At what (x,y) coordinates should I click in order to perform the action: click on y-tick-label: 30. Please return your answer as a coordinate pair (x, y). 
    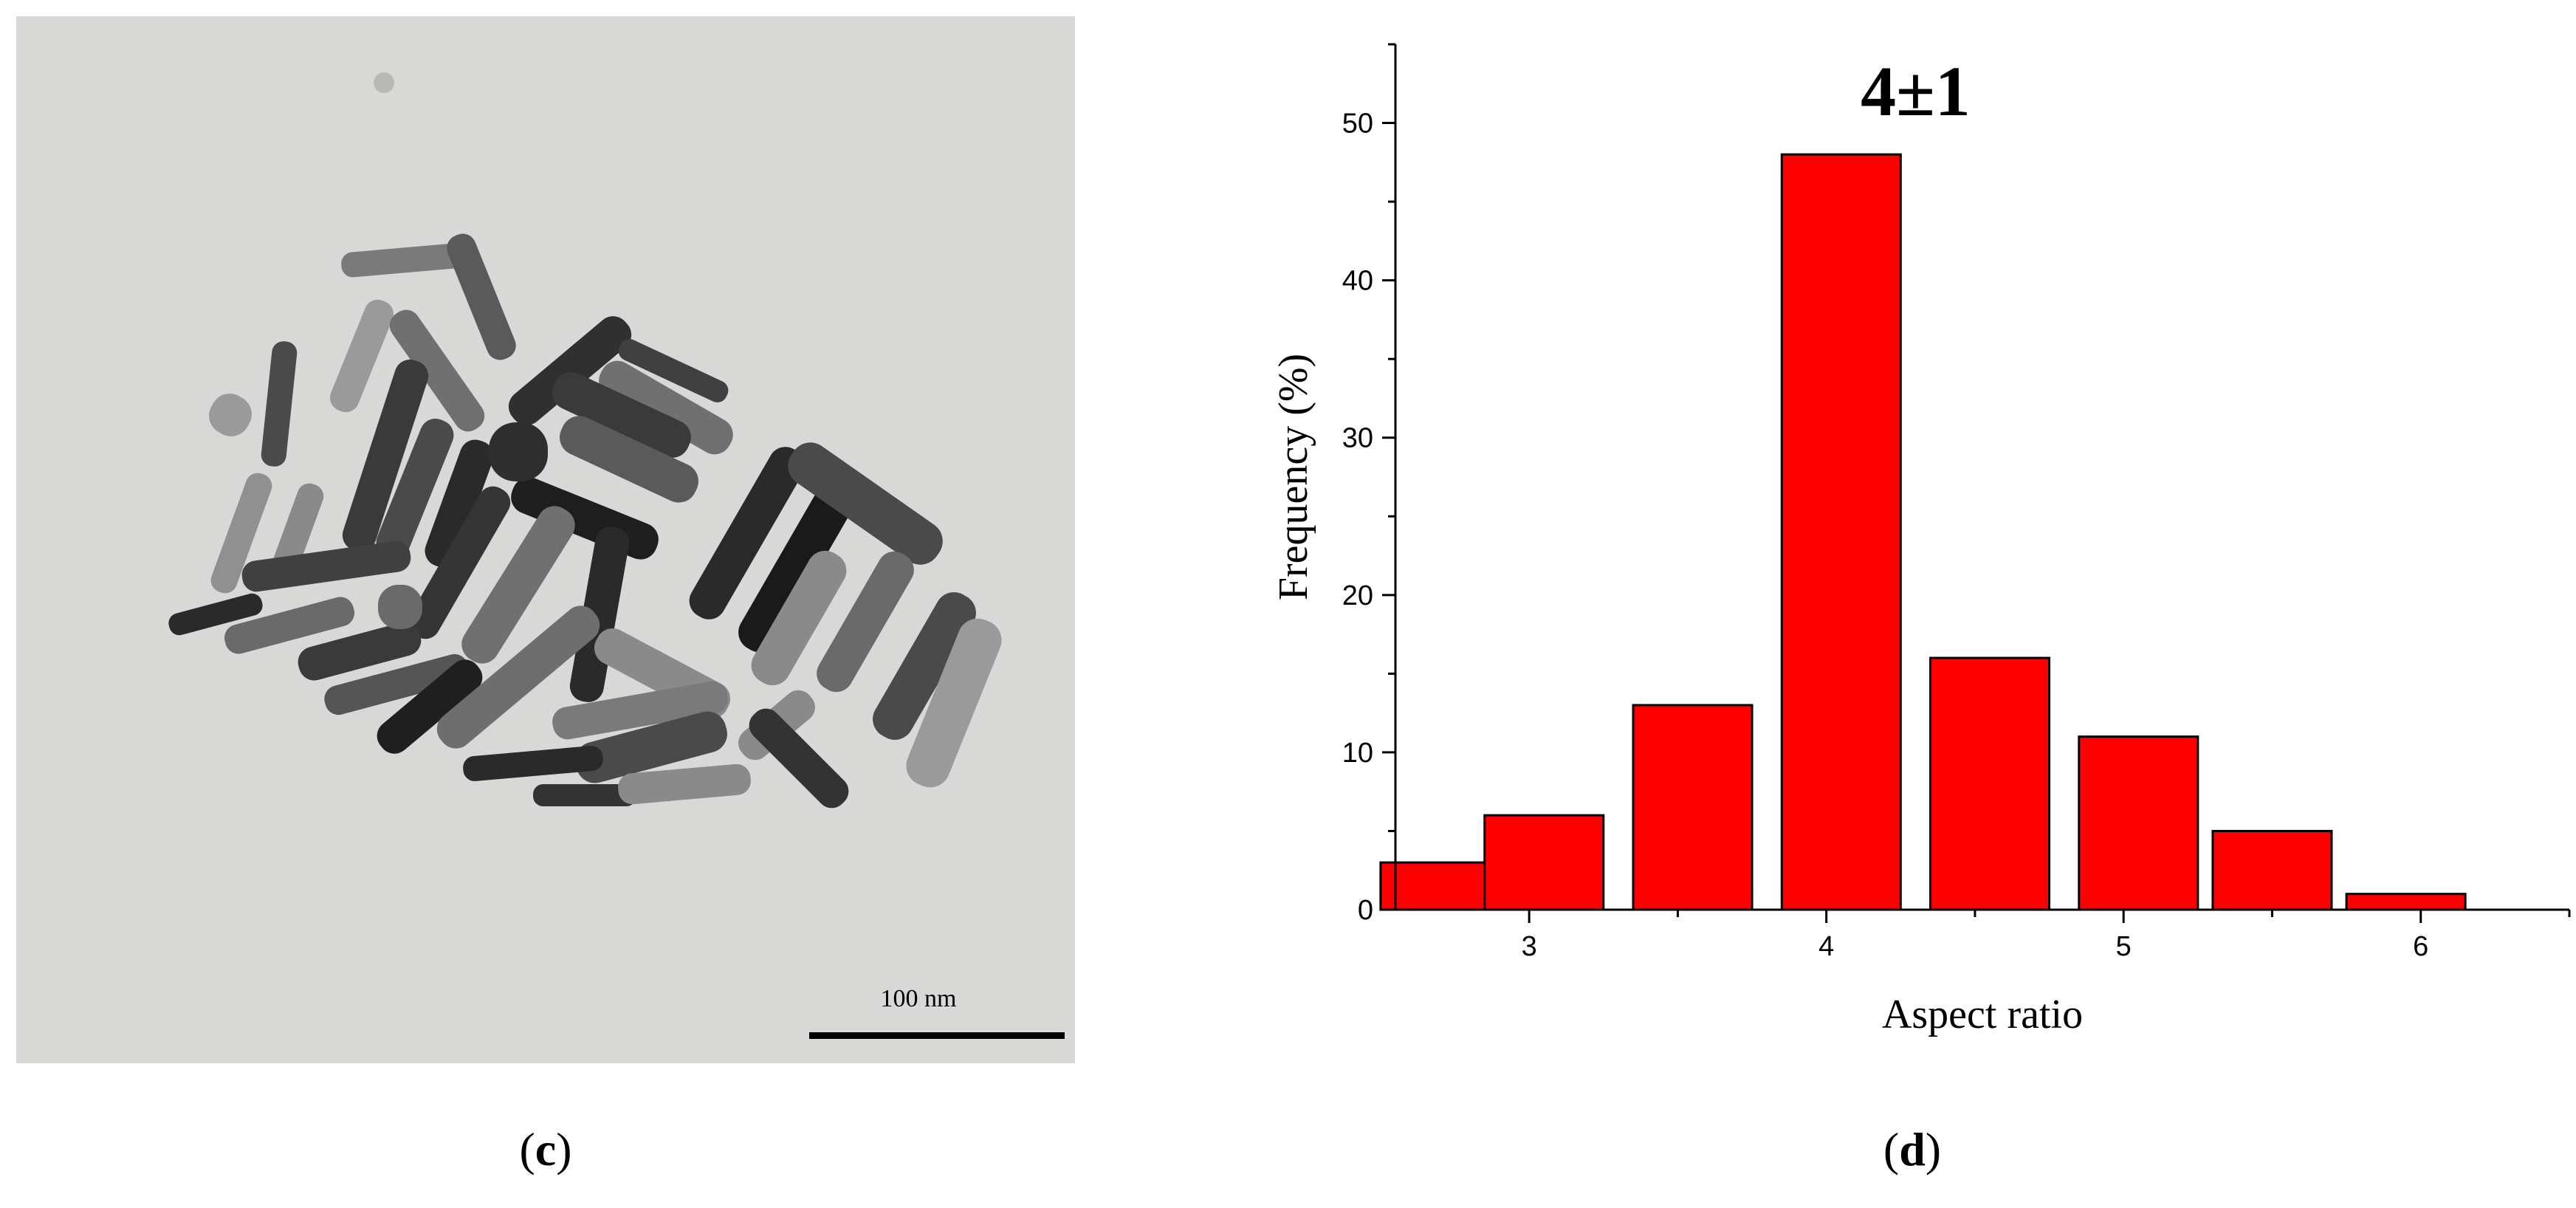
    Looking at the image, I should click on (1357, 438).